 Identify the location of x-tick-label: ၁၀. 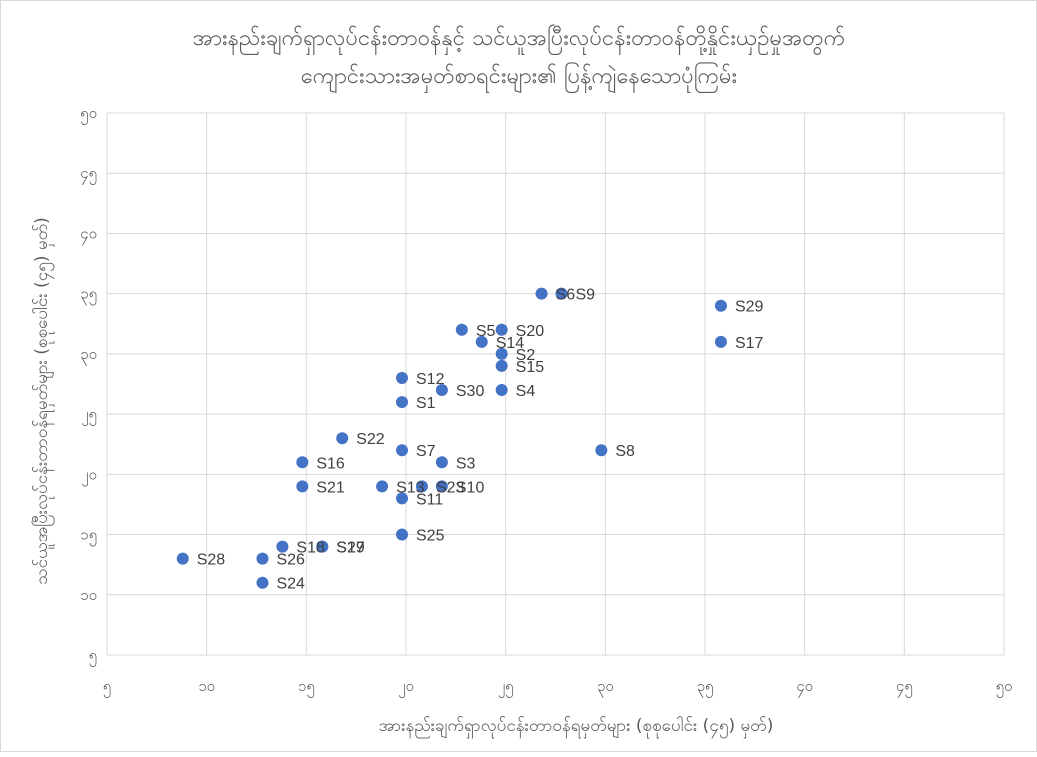
(206, 686).